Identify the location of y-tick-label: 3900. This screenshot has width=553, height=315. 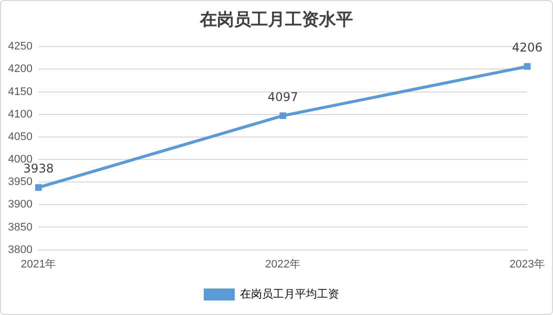
(20, 204).